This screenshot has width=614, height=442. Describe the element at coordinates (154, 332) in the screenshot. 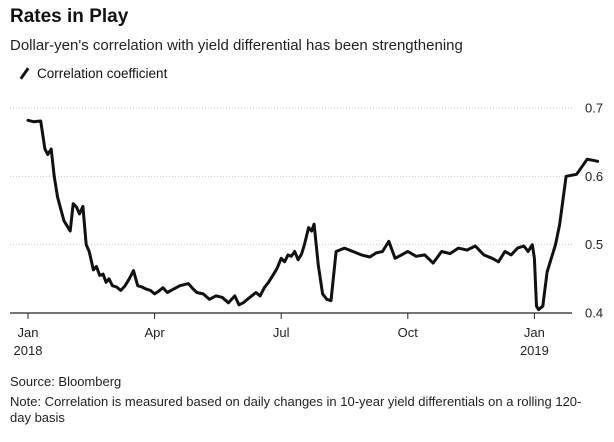

I see `x-tick-label: Apr` at that location.